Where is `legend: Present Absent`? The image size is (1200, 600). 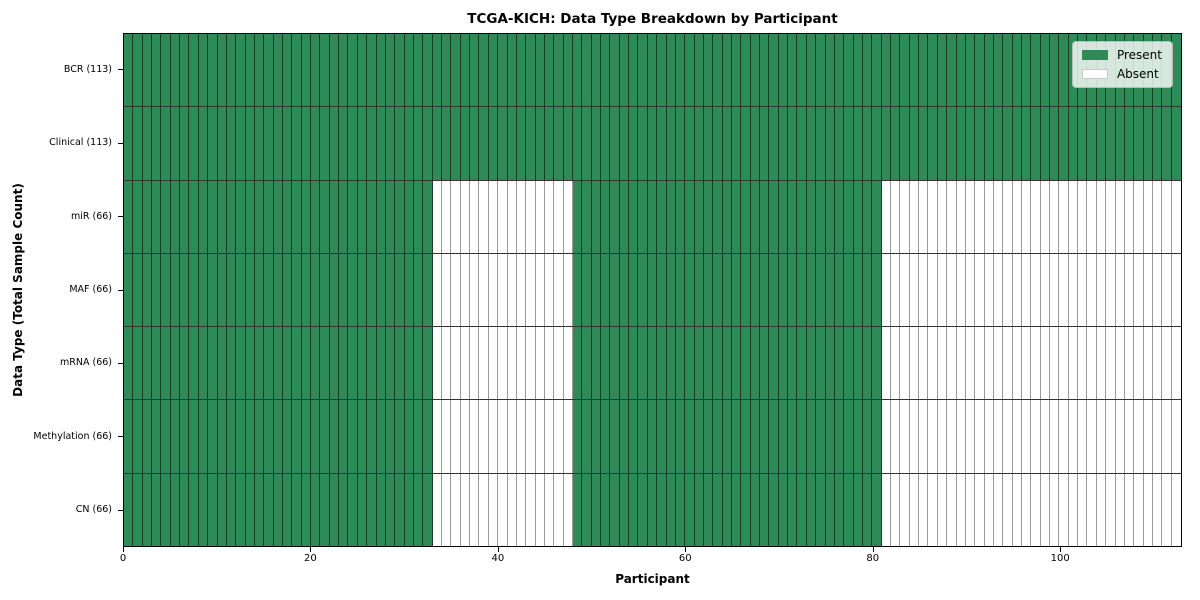 legend: Present Absent is located at coordinates (1122, 64).